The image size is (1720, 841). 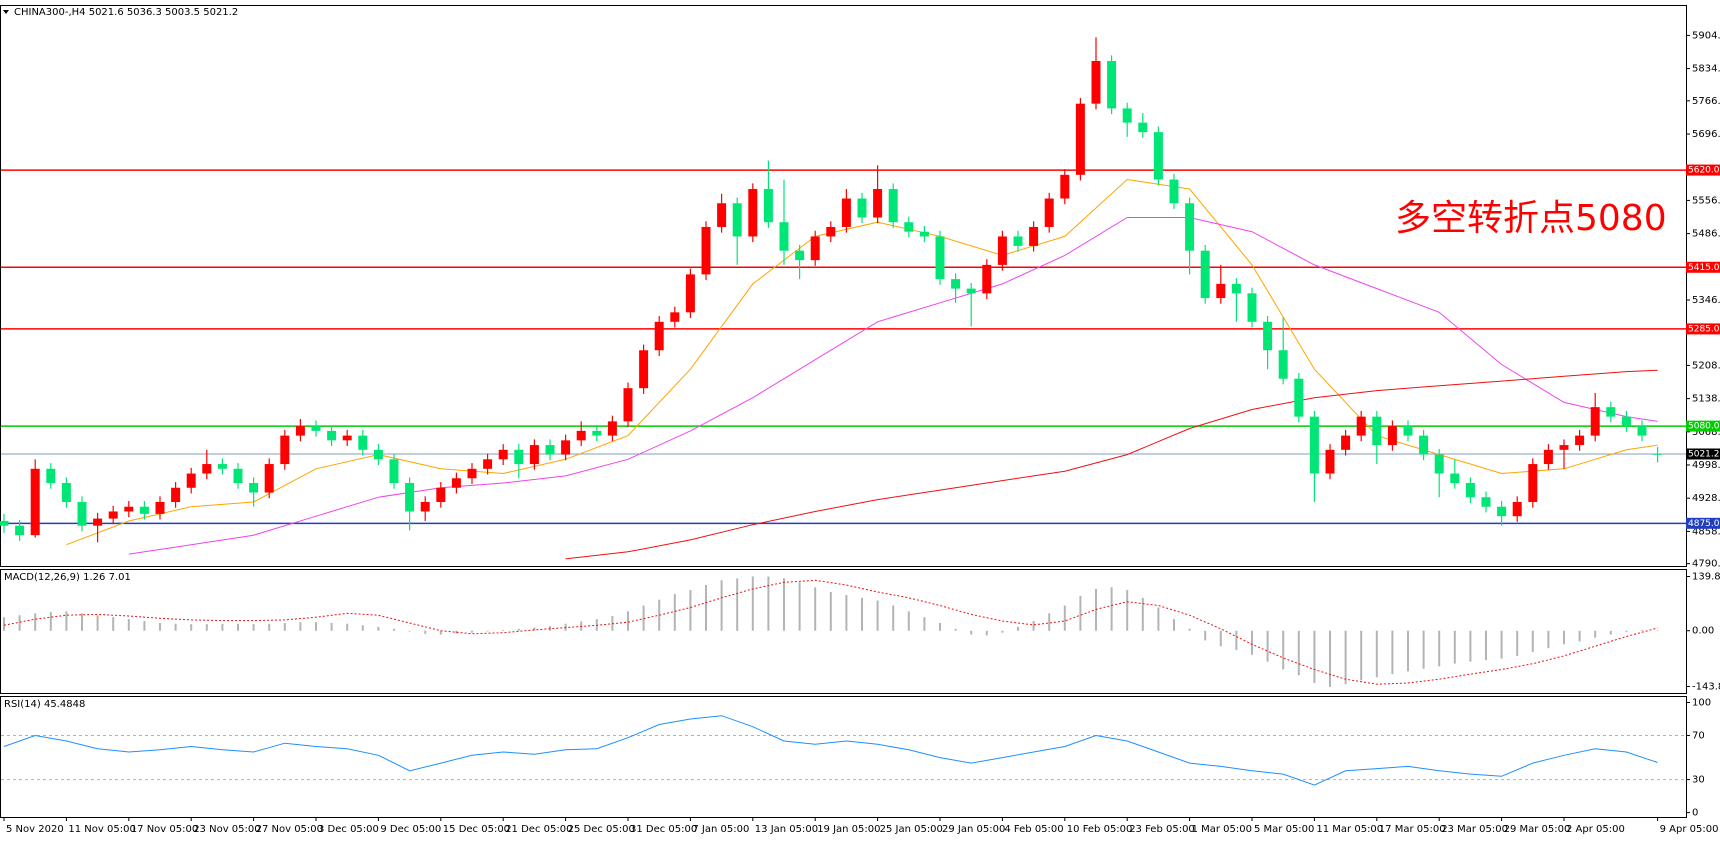 I want to click on moving-average, so click(x=1111, y=464).